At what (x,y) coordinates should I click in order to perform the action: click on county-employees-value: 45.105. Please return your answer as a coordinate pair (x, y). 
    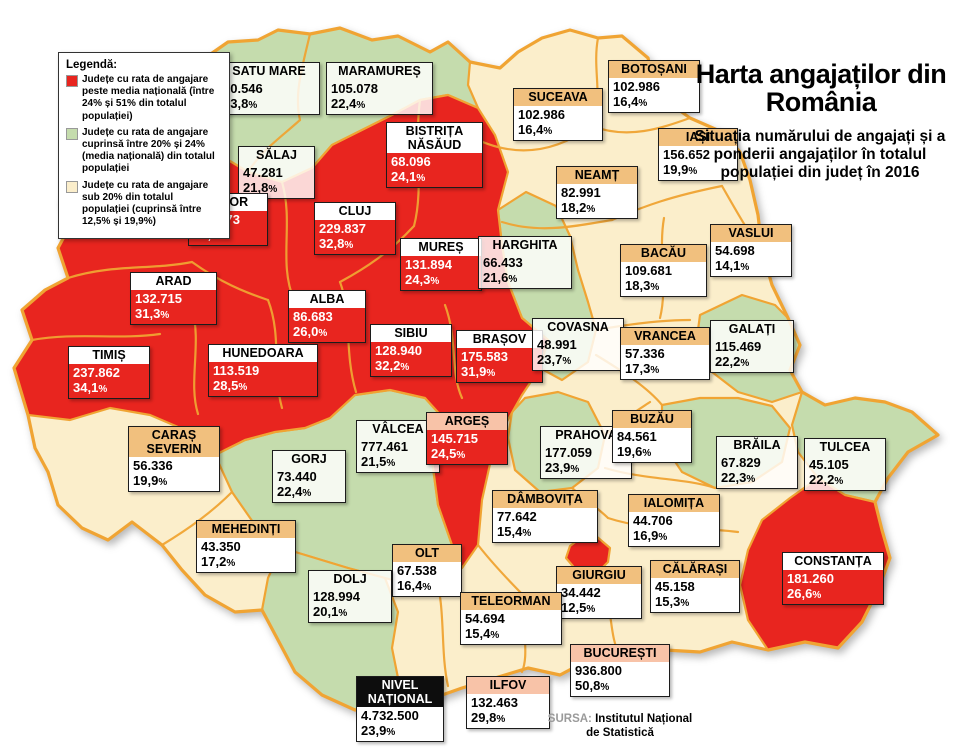
    Looking at the image, I should click on (829, 464).